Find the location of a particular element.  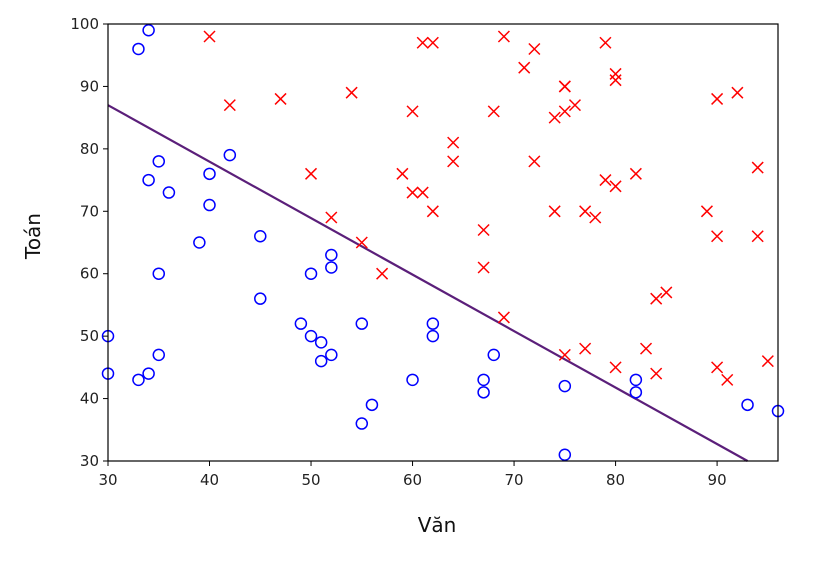

x-tick-label: 70 is located at coordinates (514, 480).